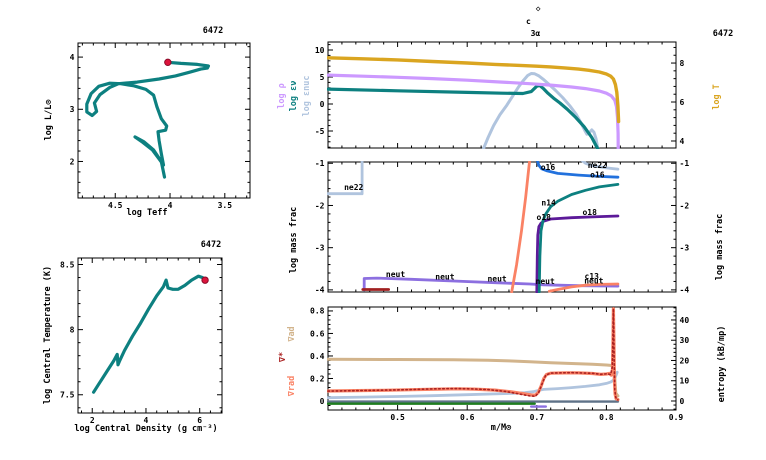 The width and height of the screenshot is (766, 460). What do you see at coordinates (685, 360) in the screenshot?
I see `svg-text: 20` at bounding box center [685, 360].